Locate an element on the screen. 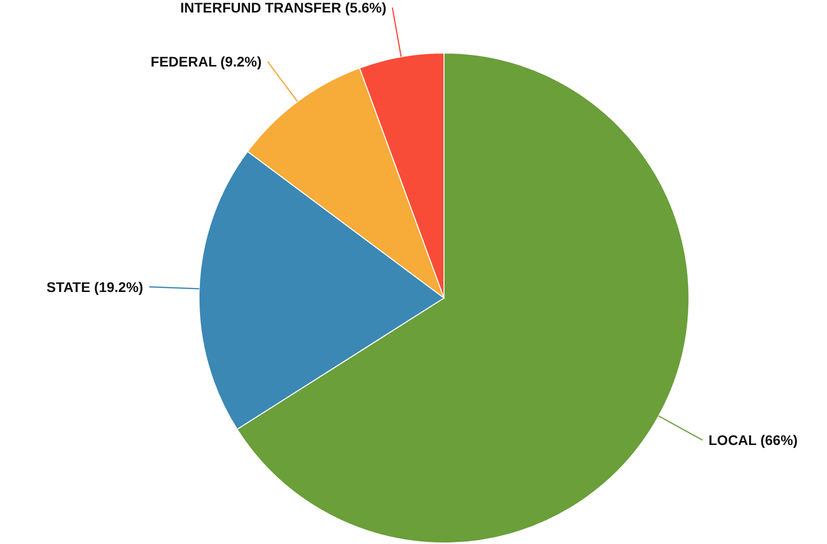  slice-label: FEDERAL (9.2%) is located at coordinates (206, 61).